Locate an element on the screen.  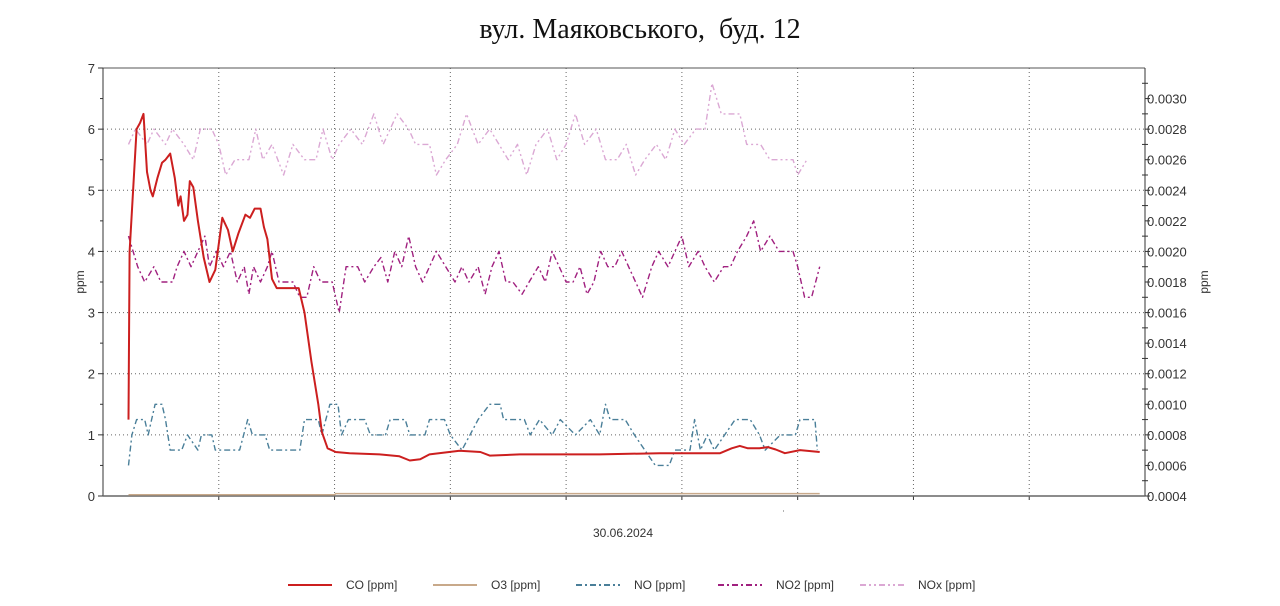
y-tick-label: 3 is located at coordinates (91, 313).